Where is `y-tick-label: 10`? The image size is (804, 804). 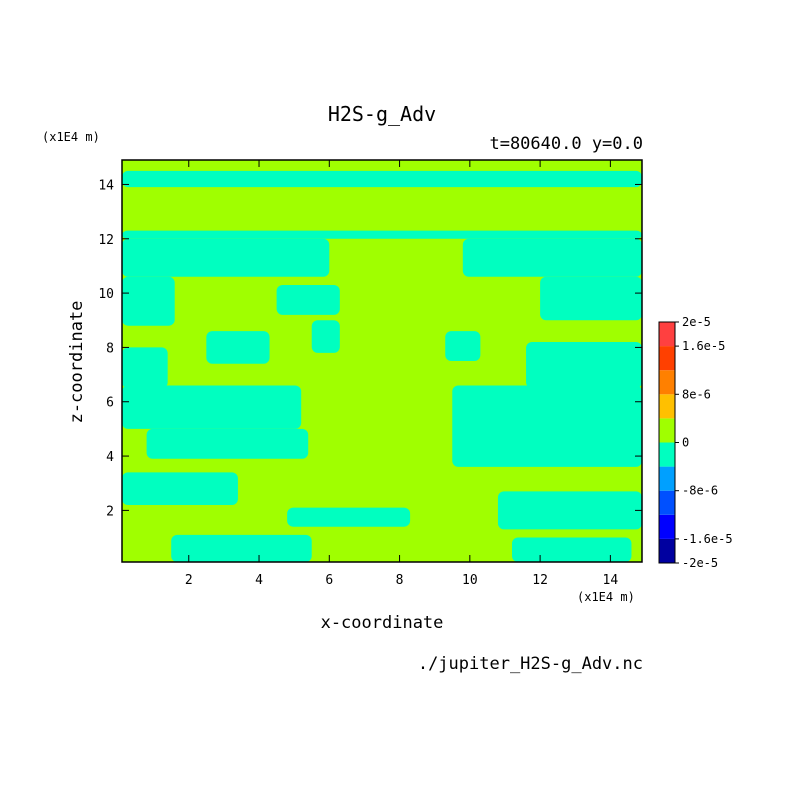 y-tick-label: 10 is located at coordinates (106, 294).